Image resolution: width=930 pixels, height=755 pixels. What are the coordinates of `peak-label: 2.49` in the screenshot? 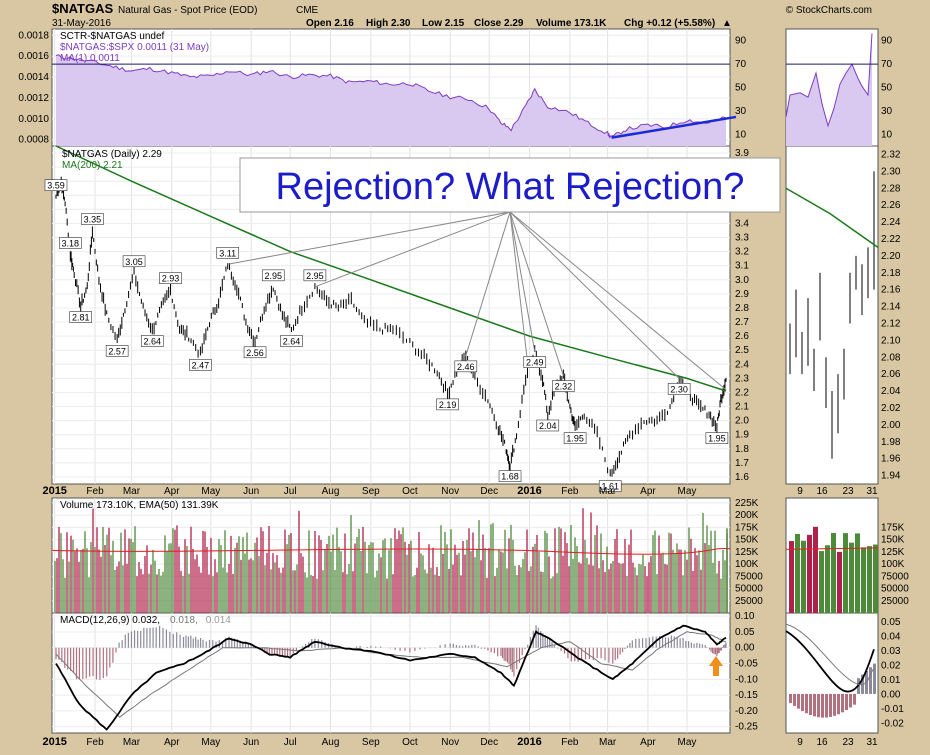 It's located at (535, 362).